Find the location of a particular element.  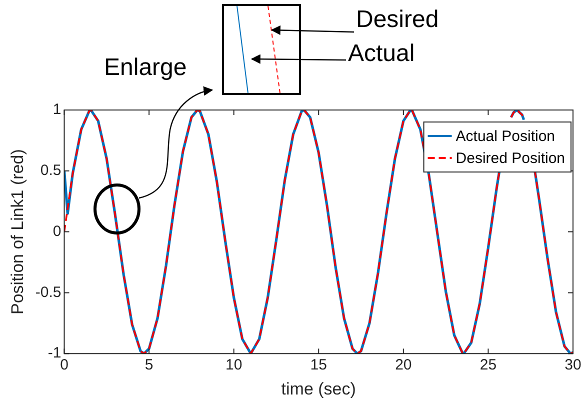

legend-label: Desired Position is located at coordinates (510, 159).